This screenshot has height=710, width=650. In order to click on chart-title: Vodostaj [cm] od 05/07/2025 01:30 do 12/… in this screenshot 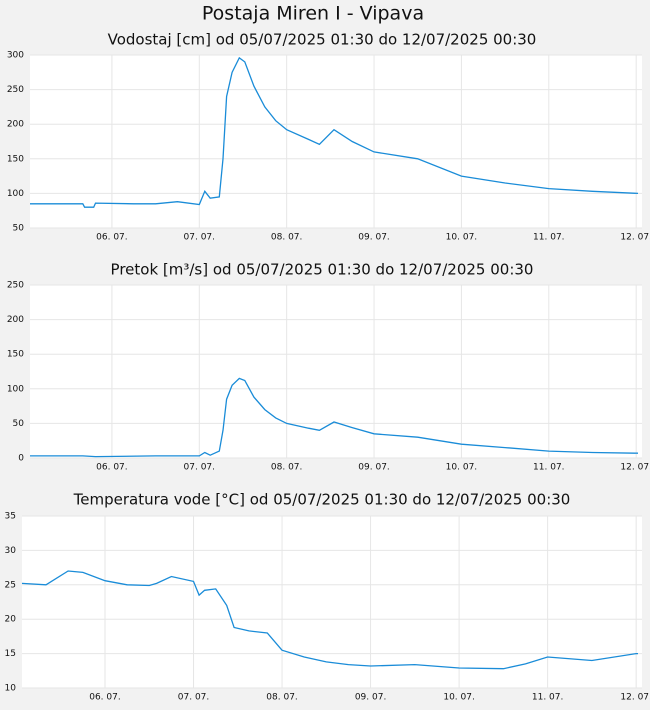, I will do `click(322, 40)`.